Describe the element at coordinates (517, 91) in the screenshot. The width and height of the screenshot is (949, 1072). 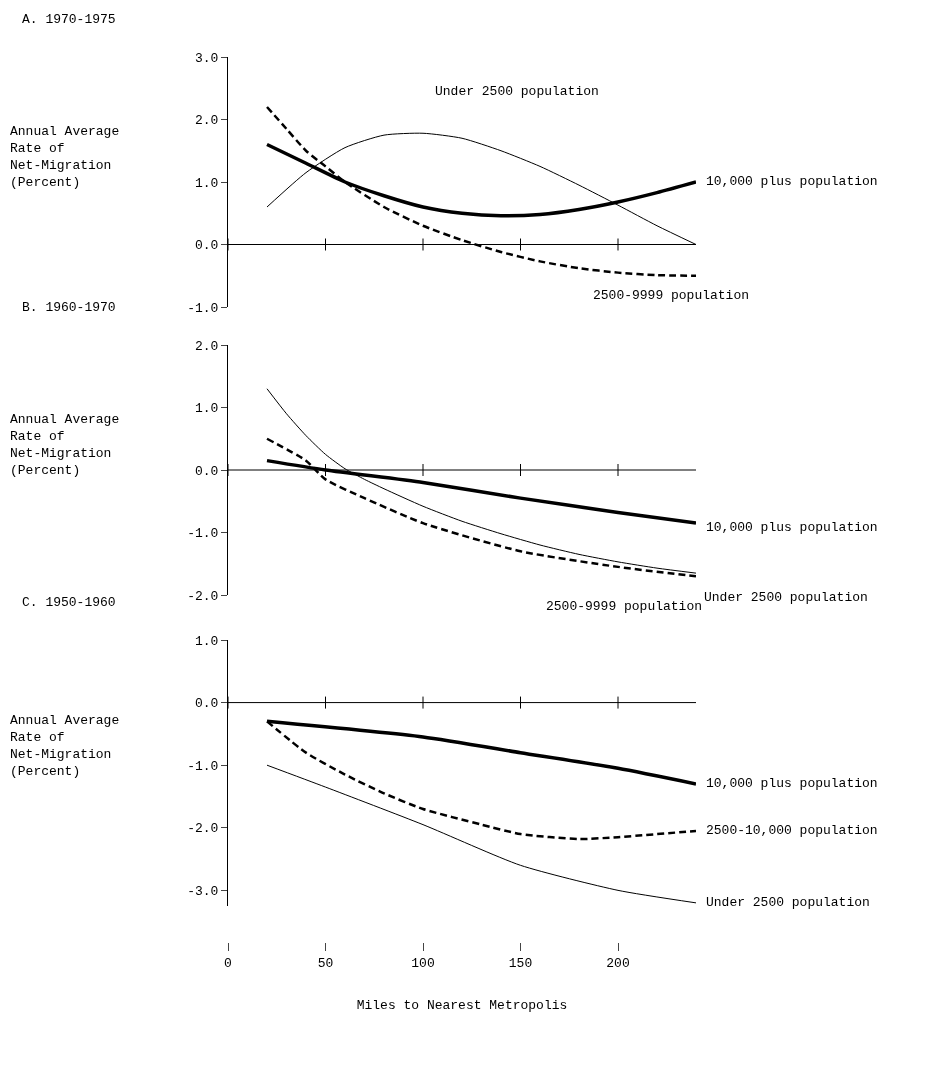
I see `text: Under 2500 population` at that location.